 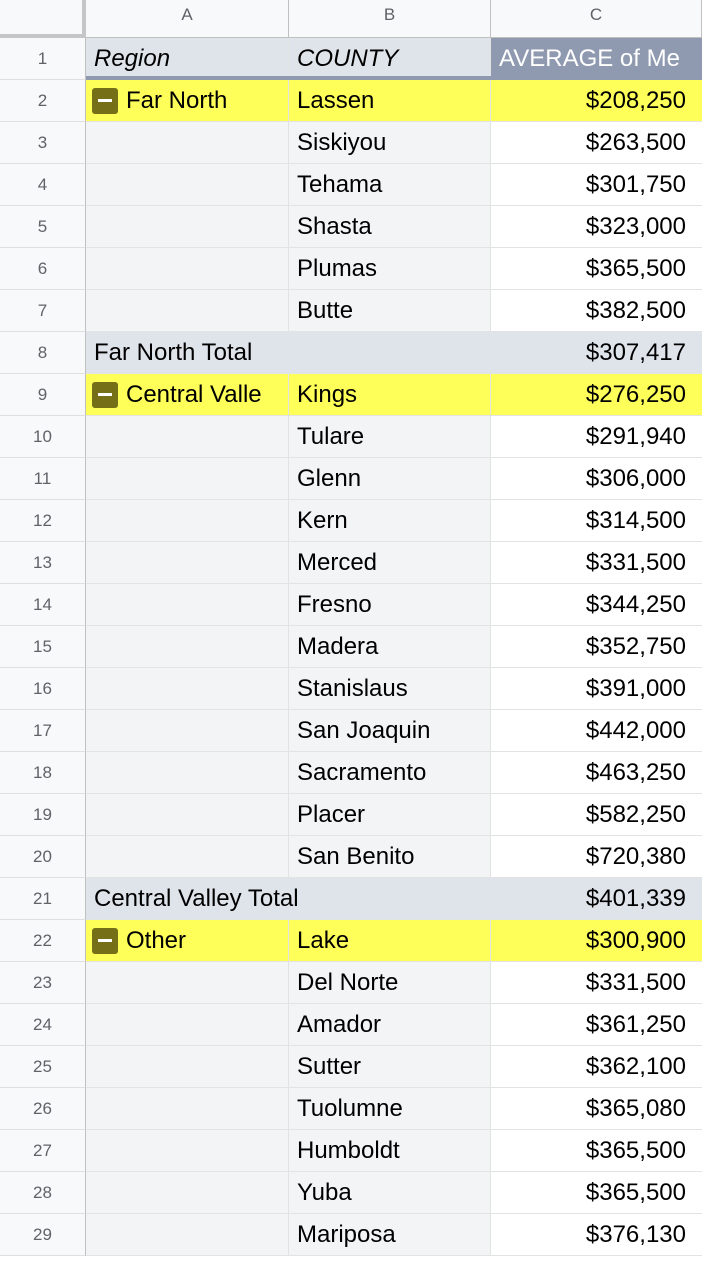 I want to click on county-cell: Amador, so click(x=390, y=1025).